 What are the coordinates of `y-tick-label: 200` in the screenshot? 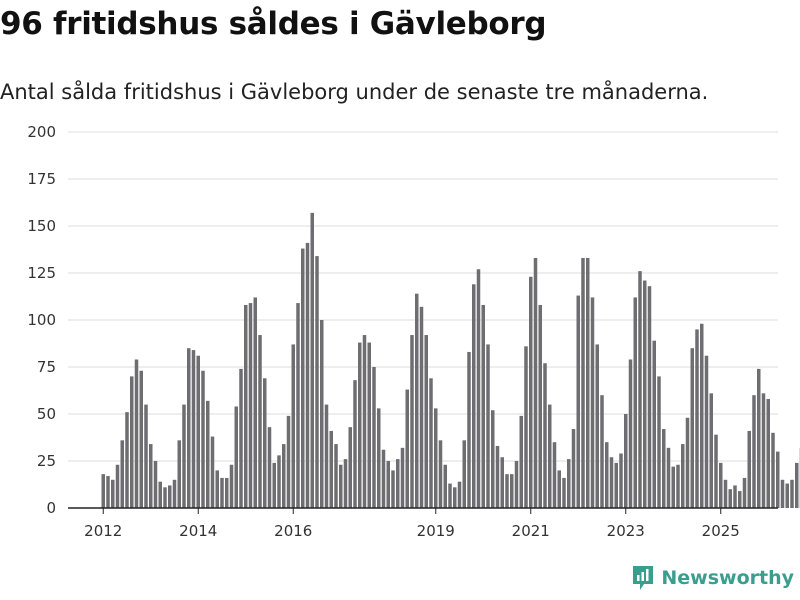 It's located at (41, 132).